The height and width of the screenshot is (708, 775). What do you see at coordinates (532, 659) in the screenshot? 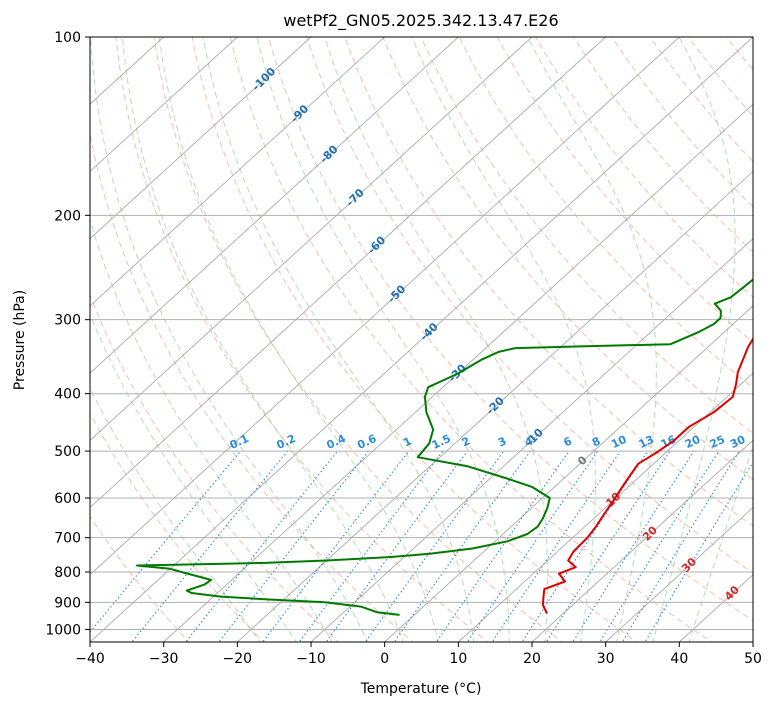
I see `x-tick-label: 20` at bounding box center [532, 659].